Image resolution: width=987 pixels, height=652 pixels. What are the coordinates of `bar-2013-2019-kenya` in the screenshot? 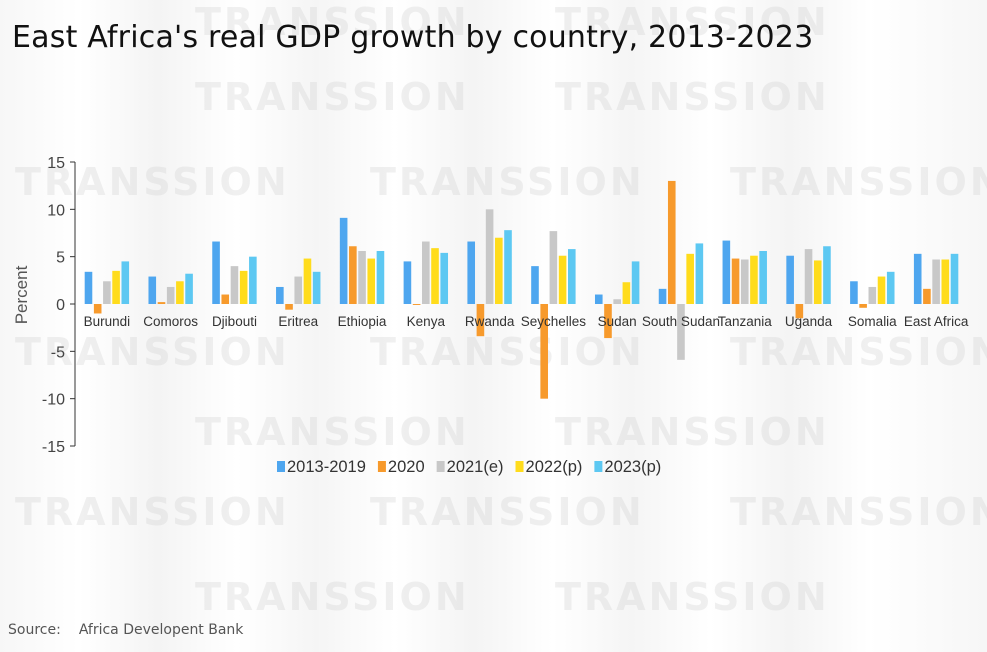 It's located at (407, 282).